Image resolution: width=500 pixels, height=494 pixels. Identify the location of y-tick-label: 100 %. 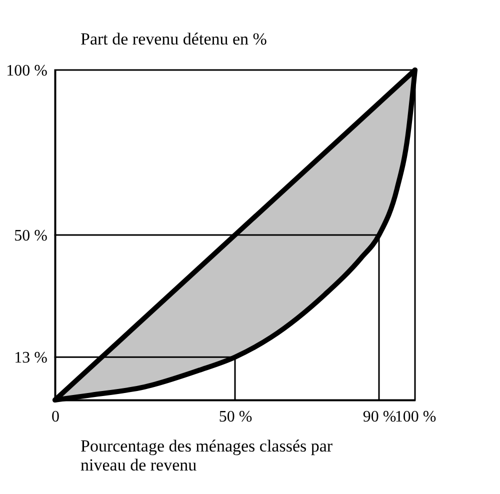
(27, 71).